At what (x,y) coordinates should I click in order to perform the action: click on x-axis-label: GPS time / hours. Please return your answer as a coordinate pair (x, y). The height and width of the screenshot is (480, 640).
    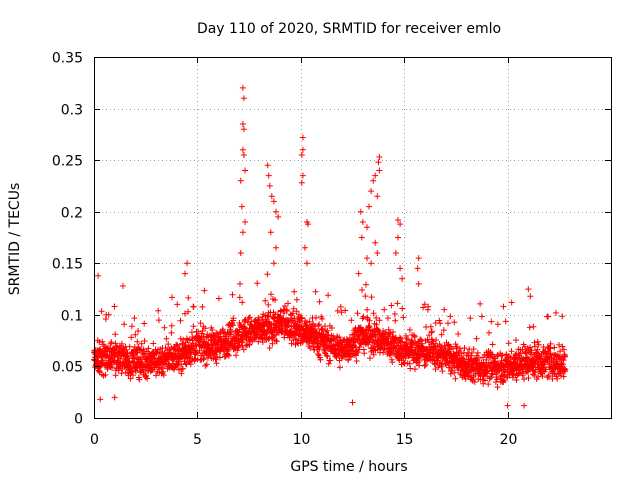
    Looking at the image, I should click on (348, 467).